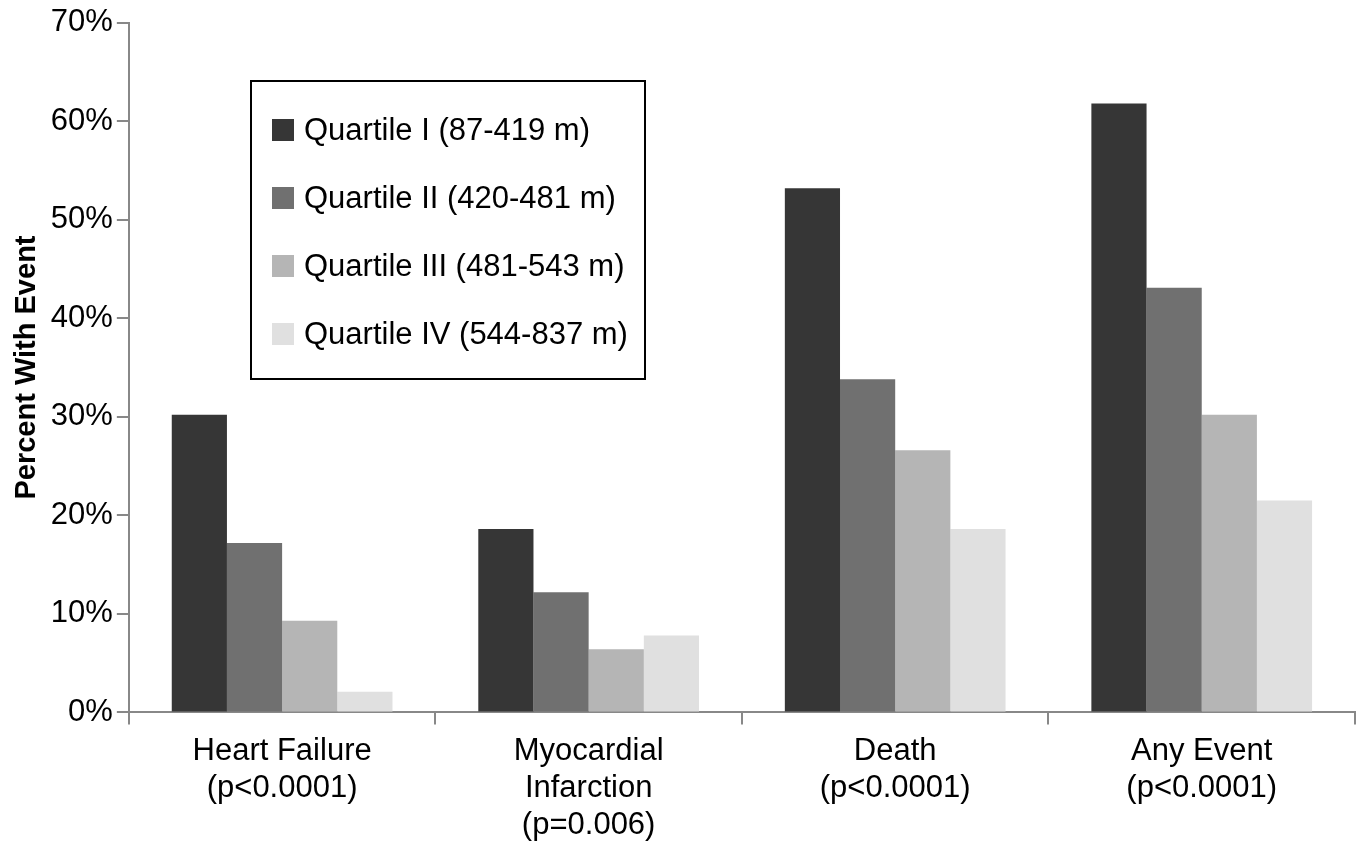 This screenshot has height=856, width=1363. Describe the element at coordinates (460, 198) in the screenshot. I see `legend-label: Quartile II (420-481 m)` at that location.